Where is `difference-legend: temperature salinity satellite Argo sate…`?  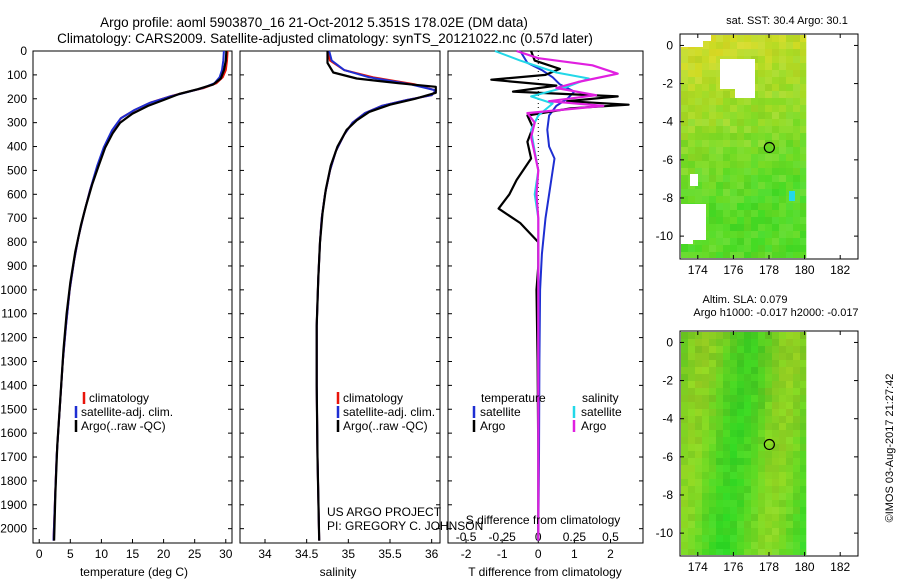 difference-legend: temperature salinity satellite Argo sate… is located at coordinates (547, 412).